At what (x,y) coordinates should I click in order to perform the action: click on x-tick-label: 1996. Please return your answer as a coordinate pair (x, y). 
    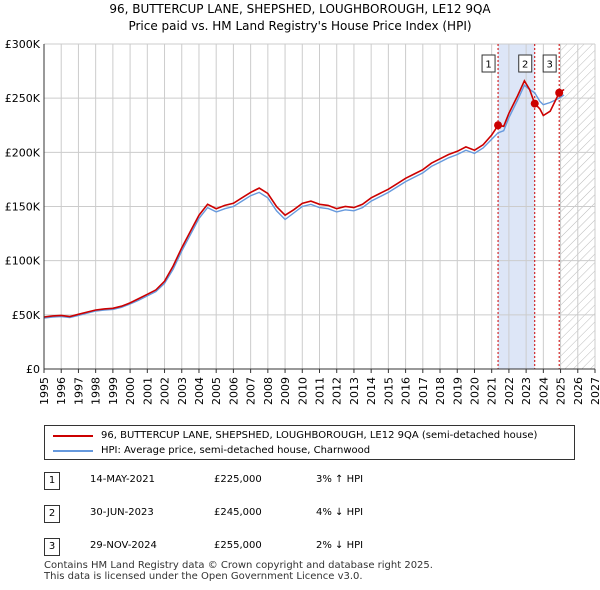
    Looking at the image, I should click on (61, 391).